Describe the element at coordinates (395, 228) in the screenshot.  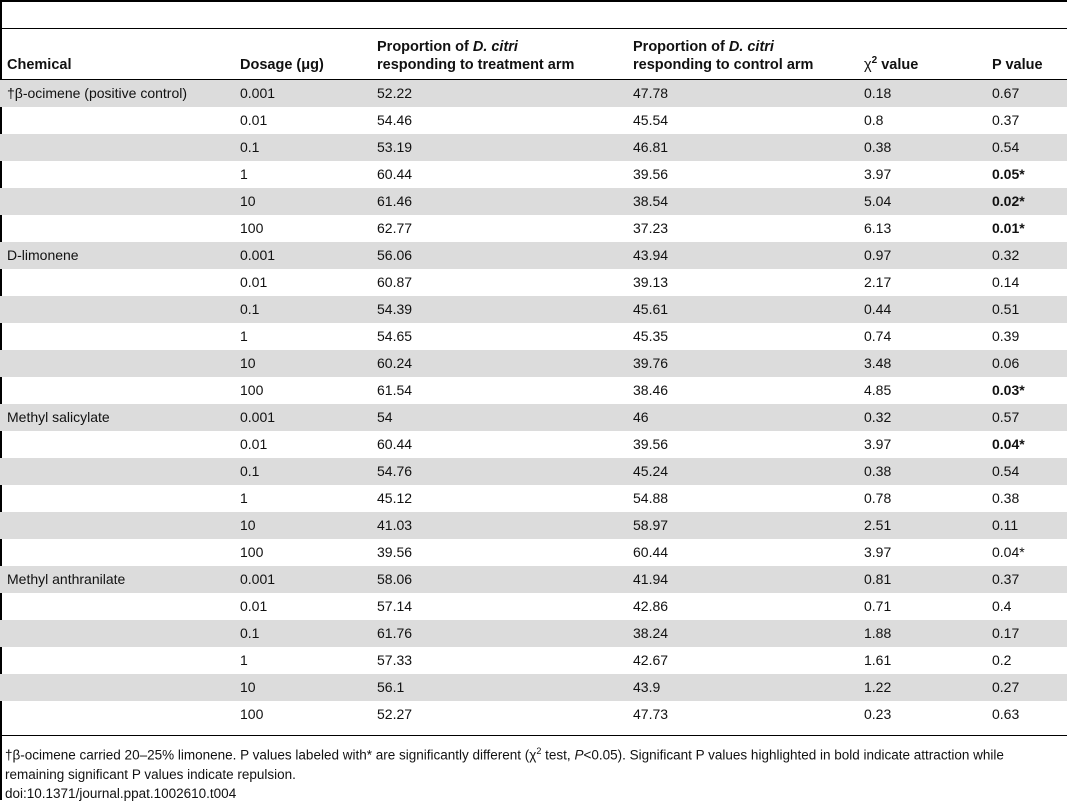
I see `cell-treatment: 62.77` at that location.